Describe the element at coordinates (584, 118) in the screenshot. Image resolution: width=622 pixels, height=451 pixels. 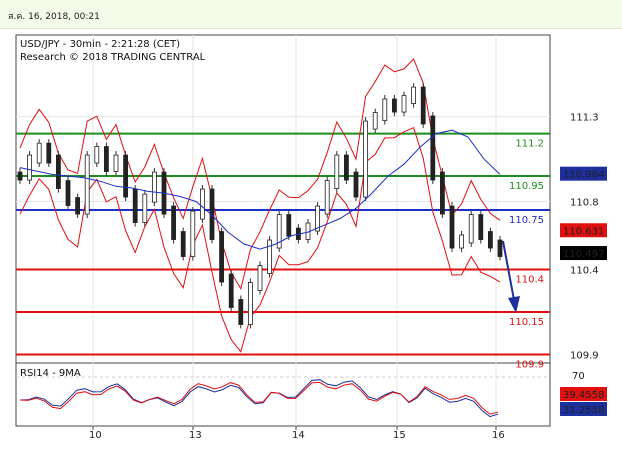
I see `y-tick-label: 111.3` at that location.